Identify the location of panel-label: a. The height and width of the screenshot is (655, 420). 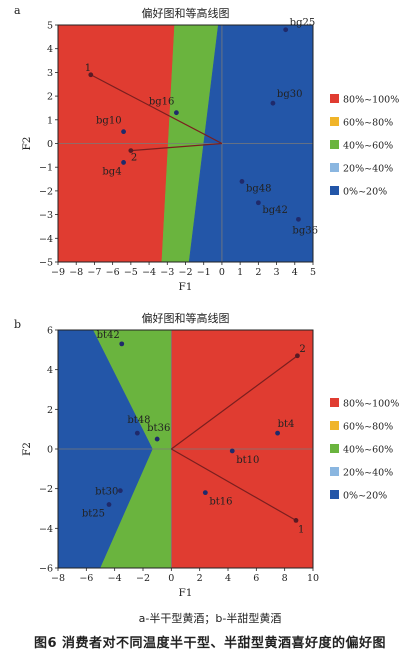
(17, 10).